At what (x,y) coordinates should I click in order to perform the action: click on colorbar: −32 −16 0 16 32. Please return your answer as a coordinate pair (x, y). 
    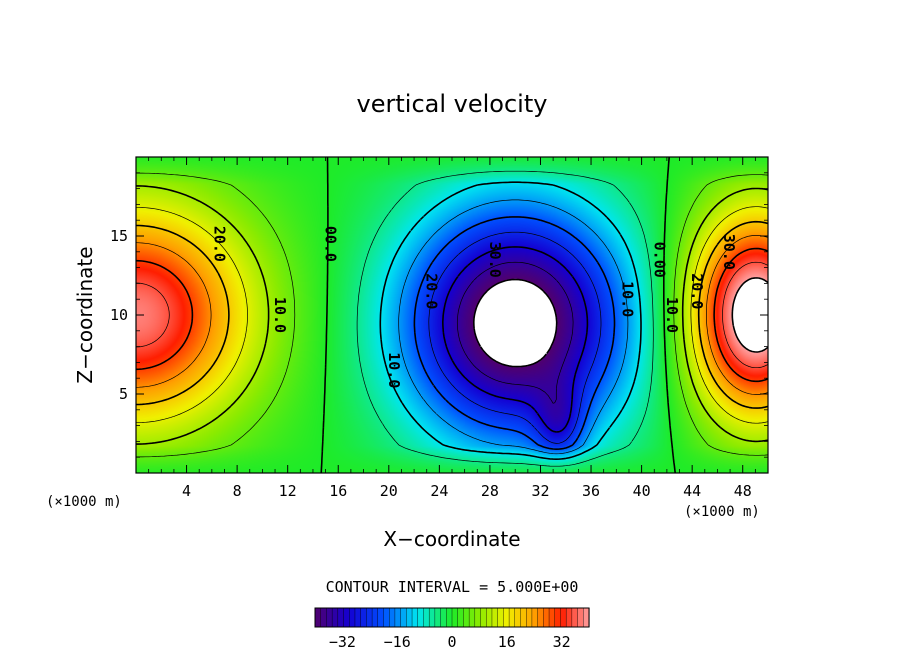
    Looking at the image, I should click on (452, 629).